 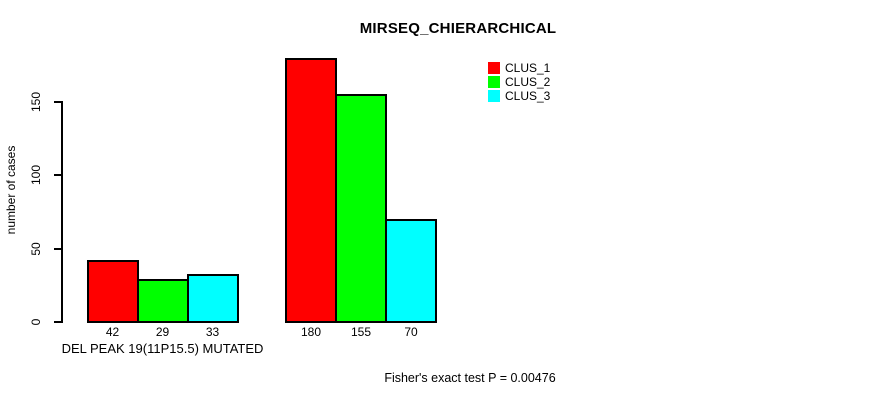 I want to click on bar-value-label: 33, so click(x=212, y=332).